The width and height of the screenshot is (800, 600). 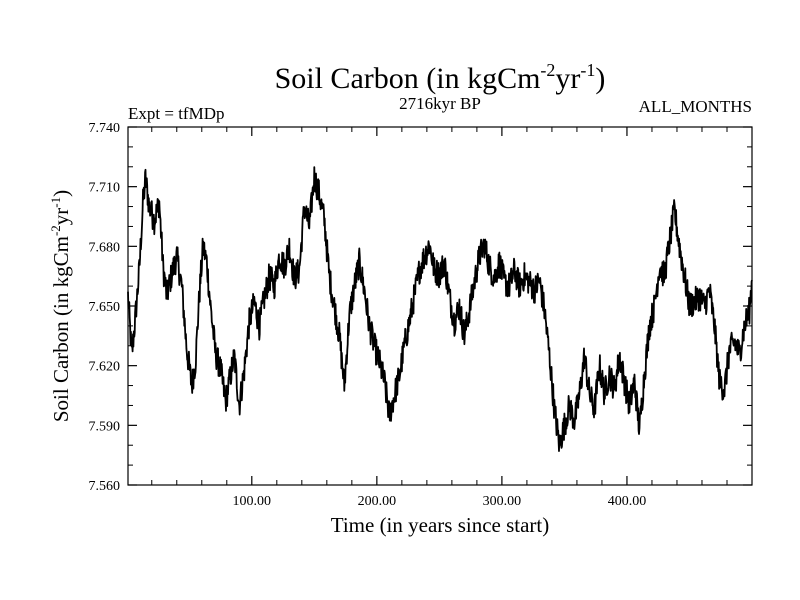 What do you see at coordinates (377, 501) in the screenshot?
I see `x-tick-label: 200.00` at bounding box center [377, 501].